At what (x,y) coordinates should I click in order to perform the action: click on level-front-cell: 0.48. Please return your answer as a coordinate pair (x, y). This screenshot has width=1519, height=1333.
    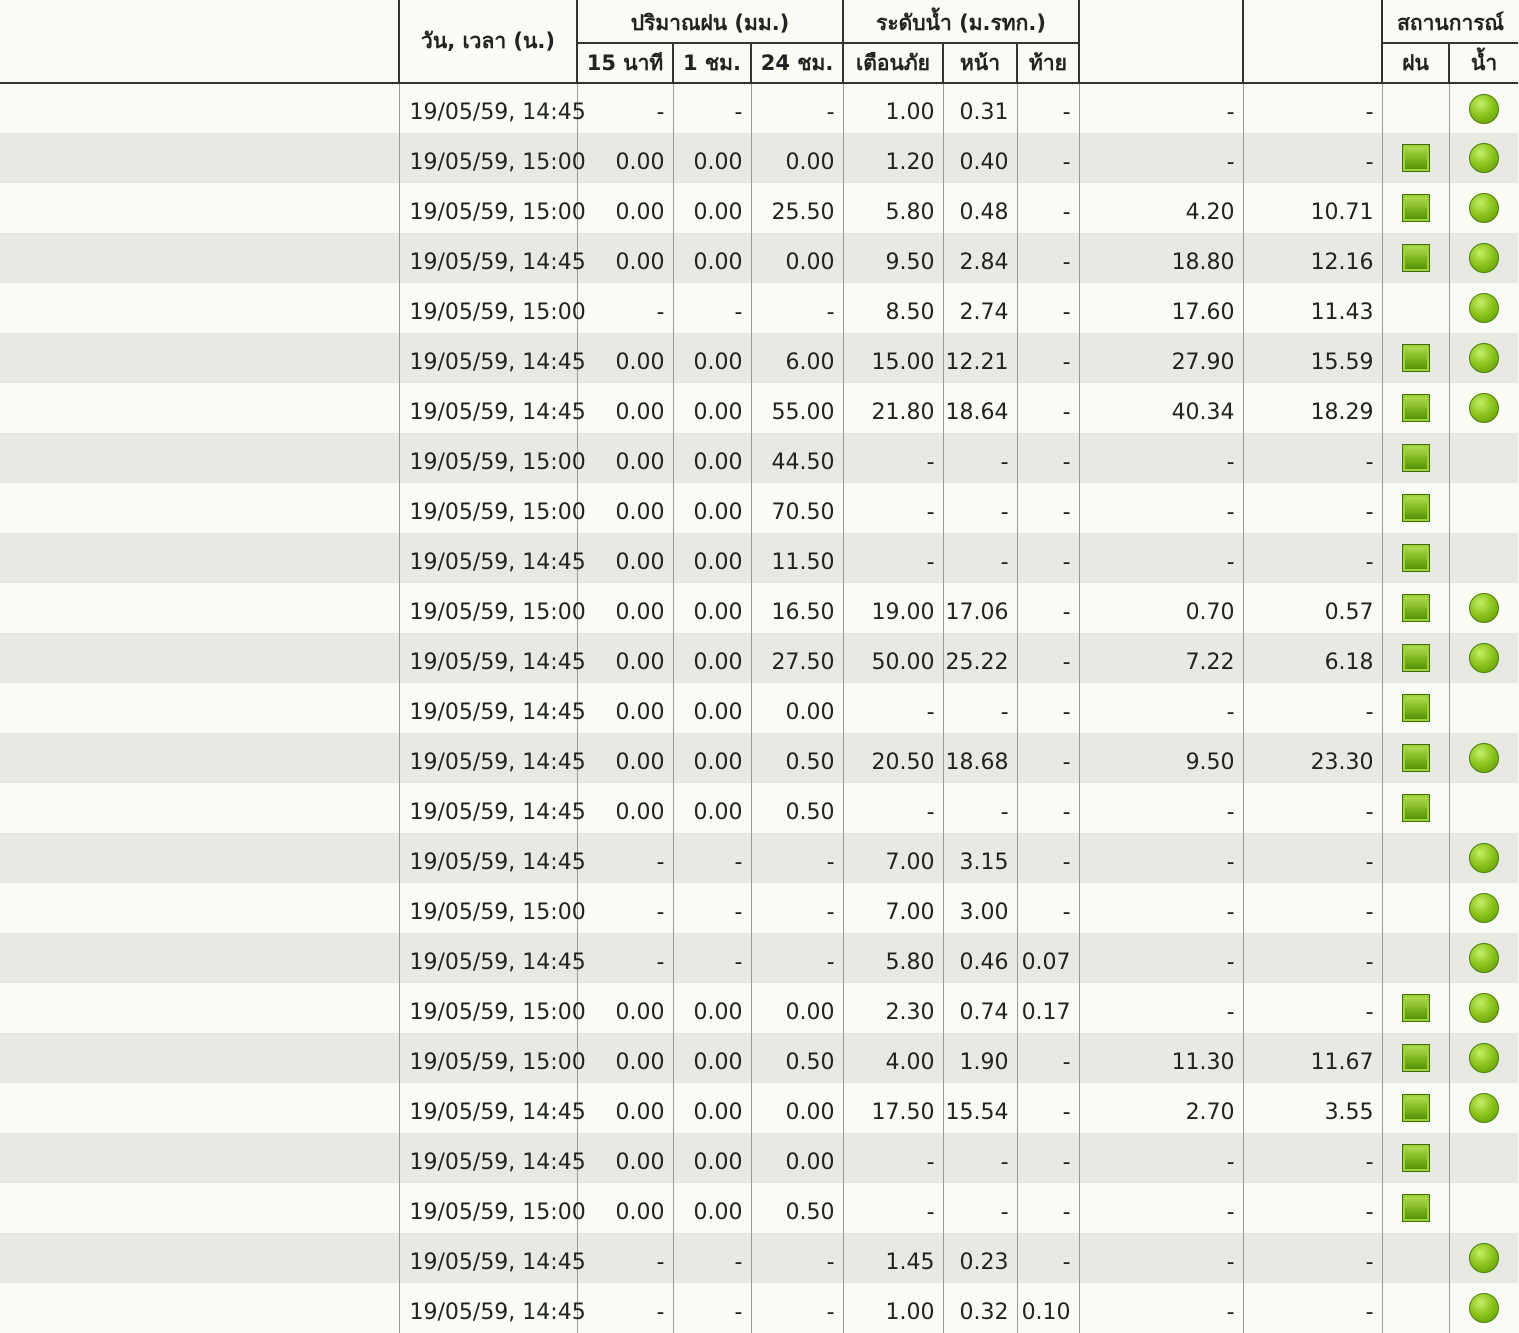
    Looking at the image, I should click on (980, 208).